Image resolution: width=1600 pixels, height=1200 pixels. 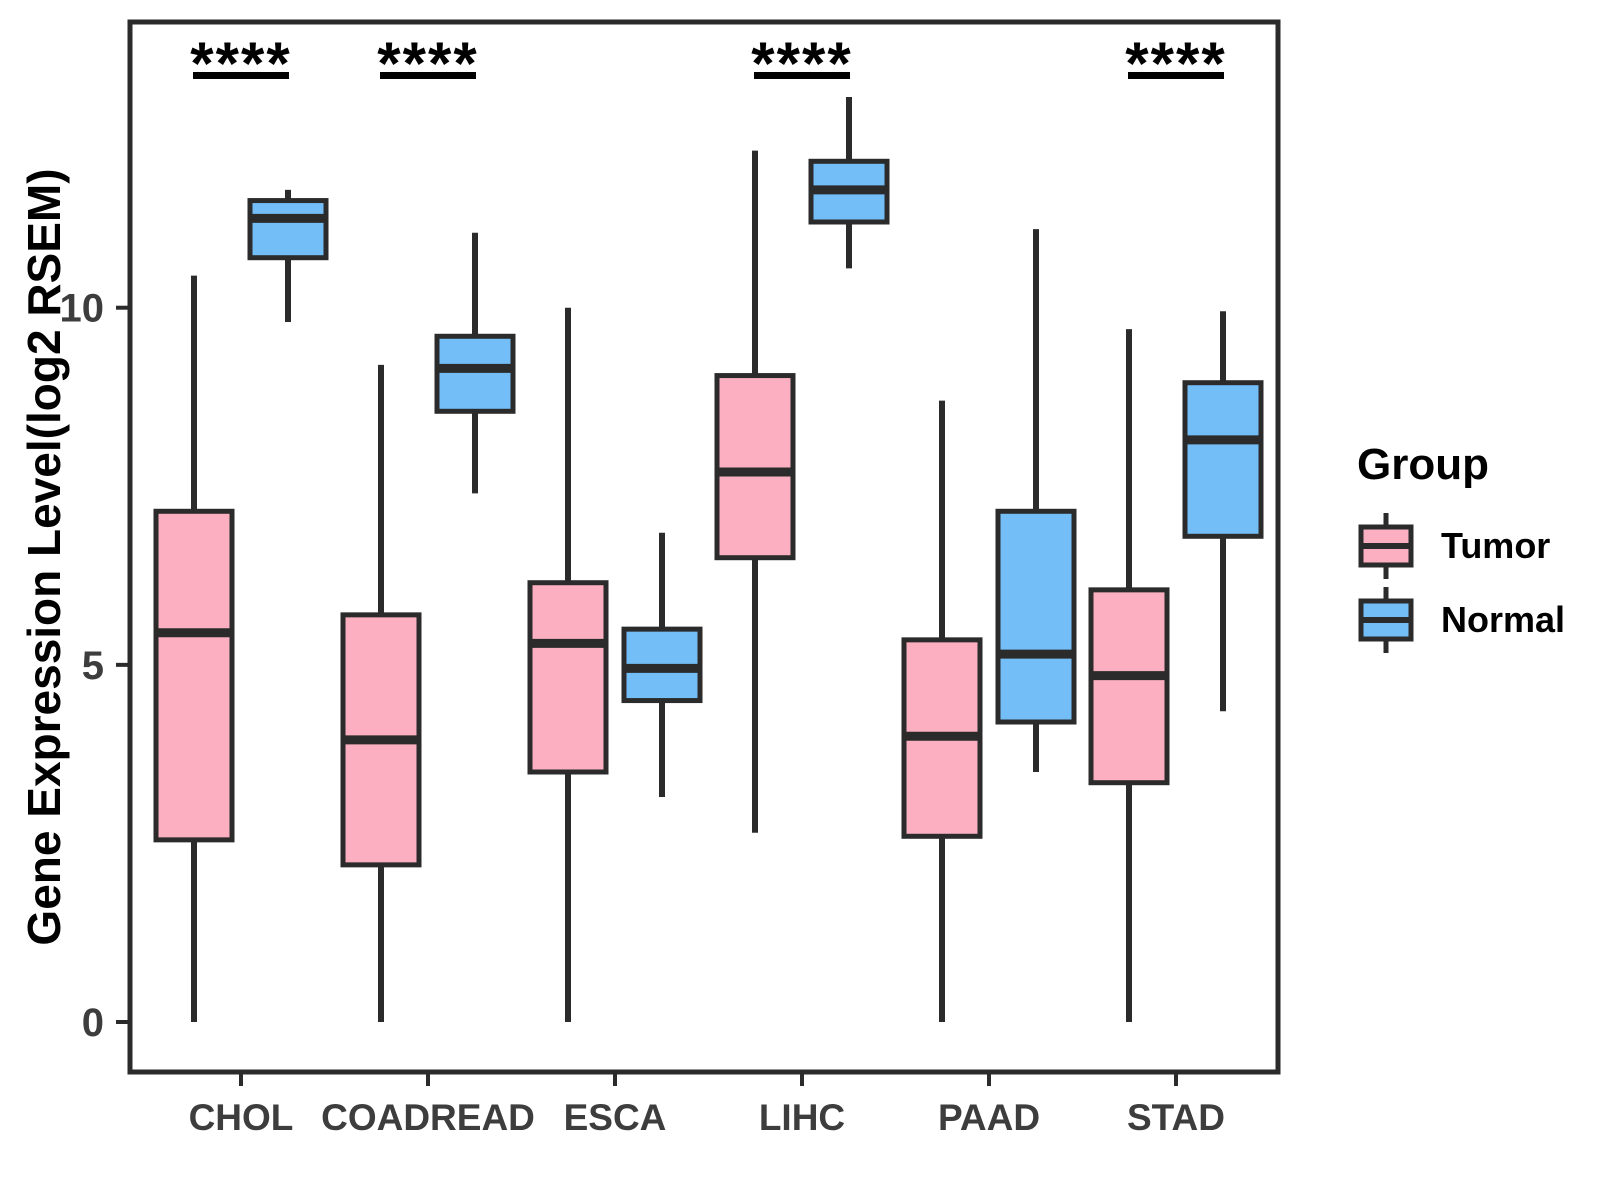 What do you see at coordinates (801, 63) in the screenshot?
I see `significance-stars-lihc: ****` at bounding box center [801, 63].